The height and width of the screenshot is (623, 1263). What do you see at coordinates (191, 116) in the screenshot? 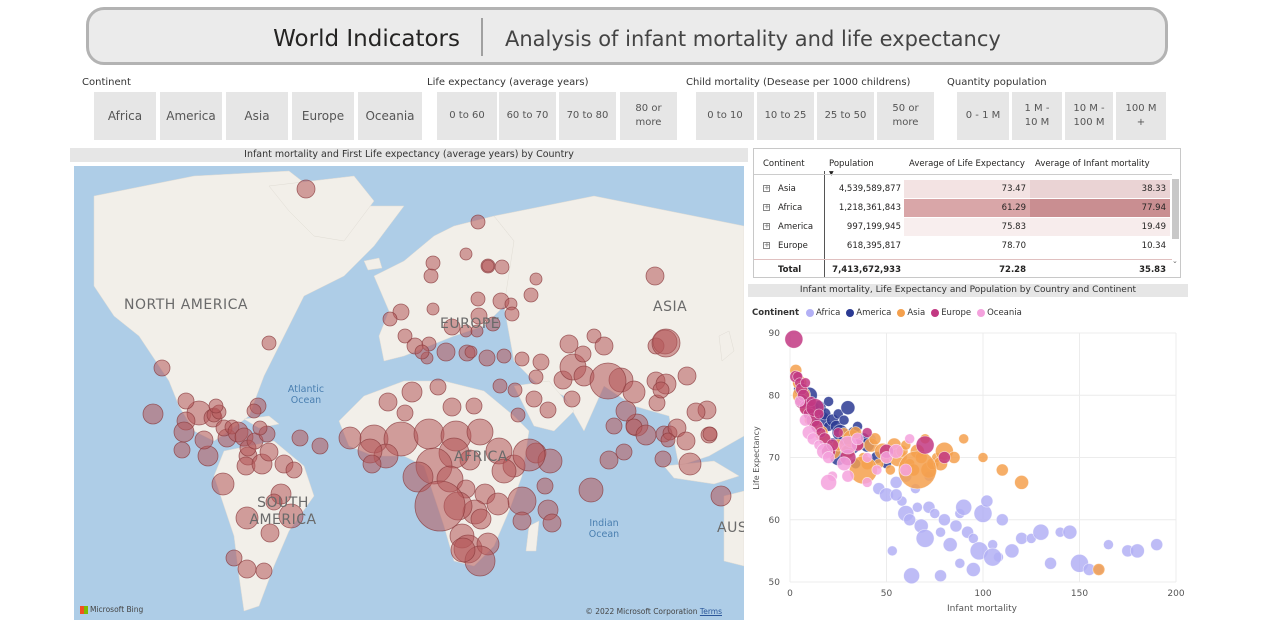
I see `slicer-continent-america: America` at bounding box center [191, 116].